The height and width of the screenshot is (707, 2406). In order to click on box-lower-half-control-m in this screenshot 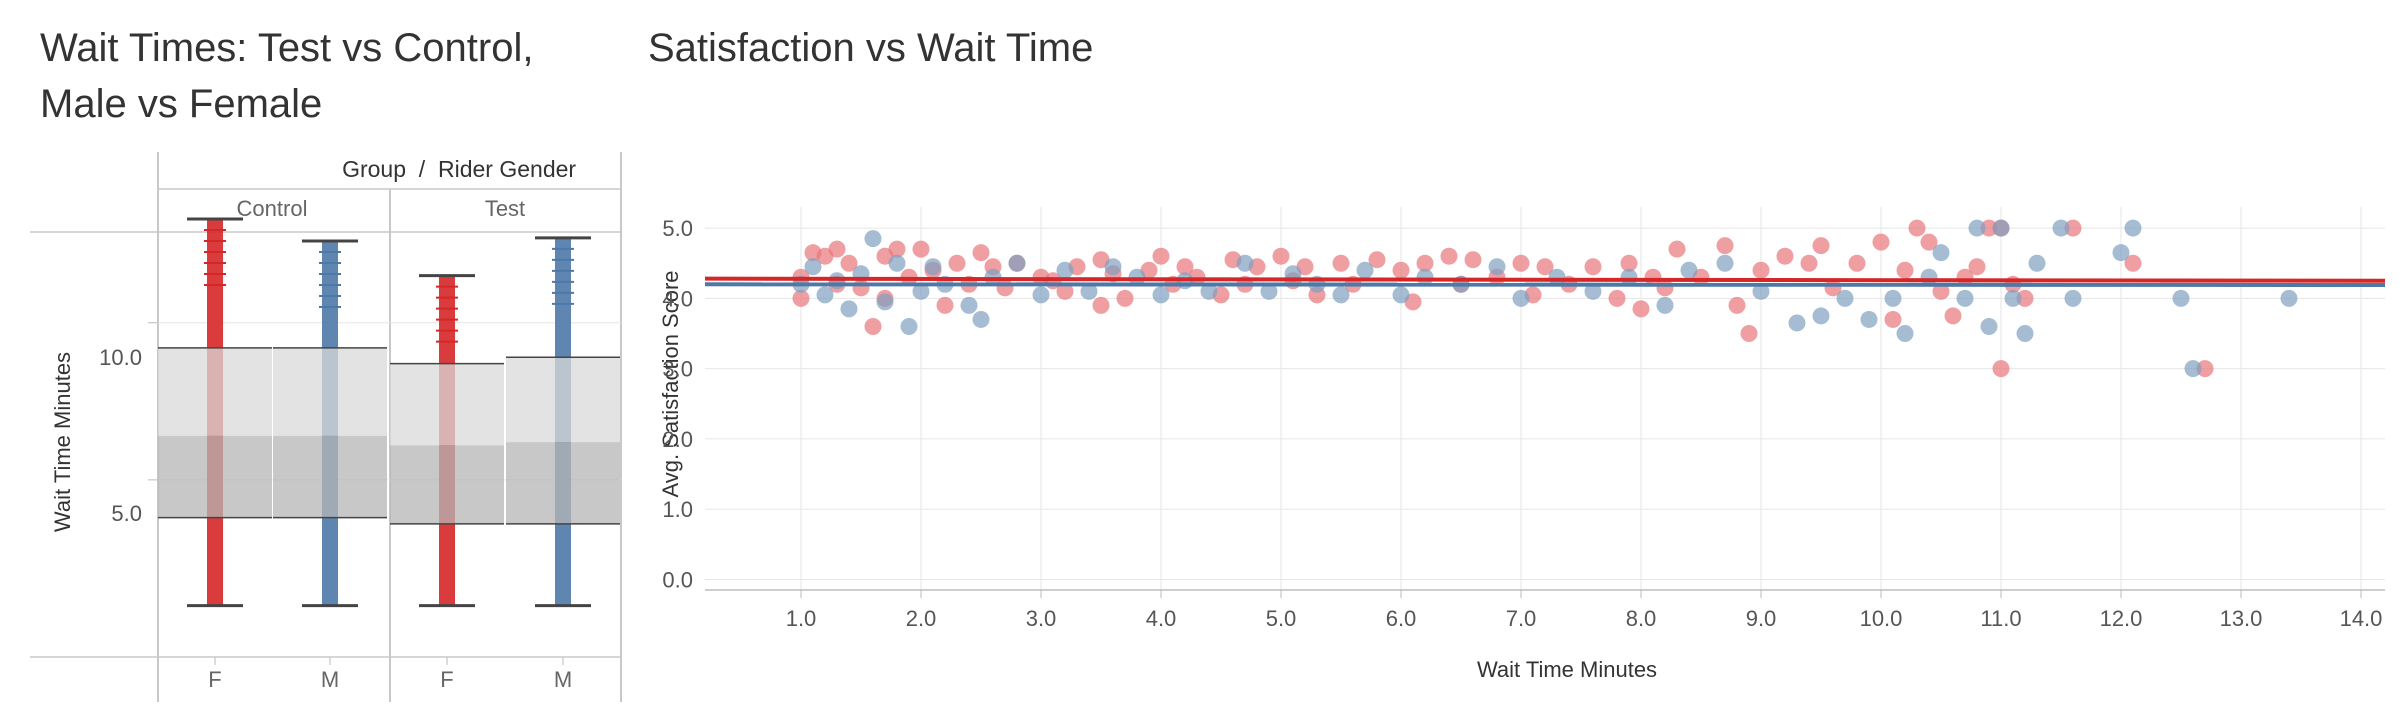, I will do `click(330, 476)`.